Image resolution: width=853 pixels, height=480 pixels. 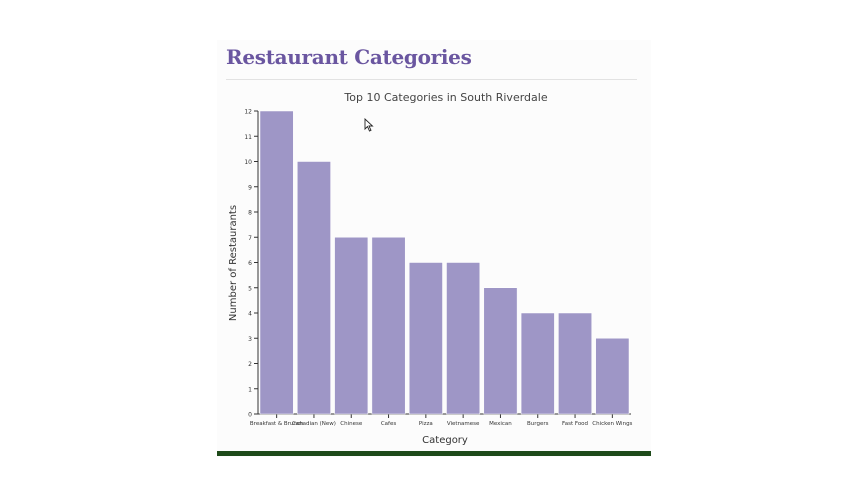 What do you see at coordinates (250, 187) in the screenshot?
I see `y-tick-label: 9` at bounding box center [250, 187].